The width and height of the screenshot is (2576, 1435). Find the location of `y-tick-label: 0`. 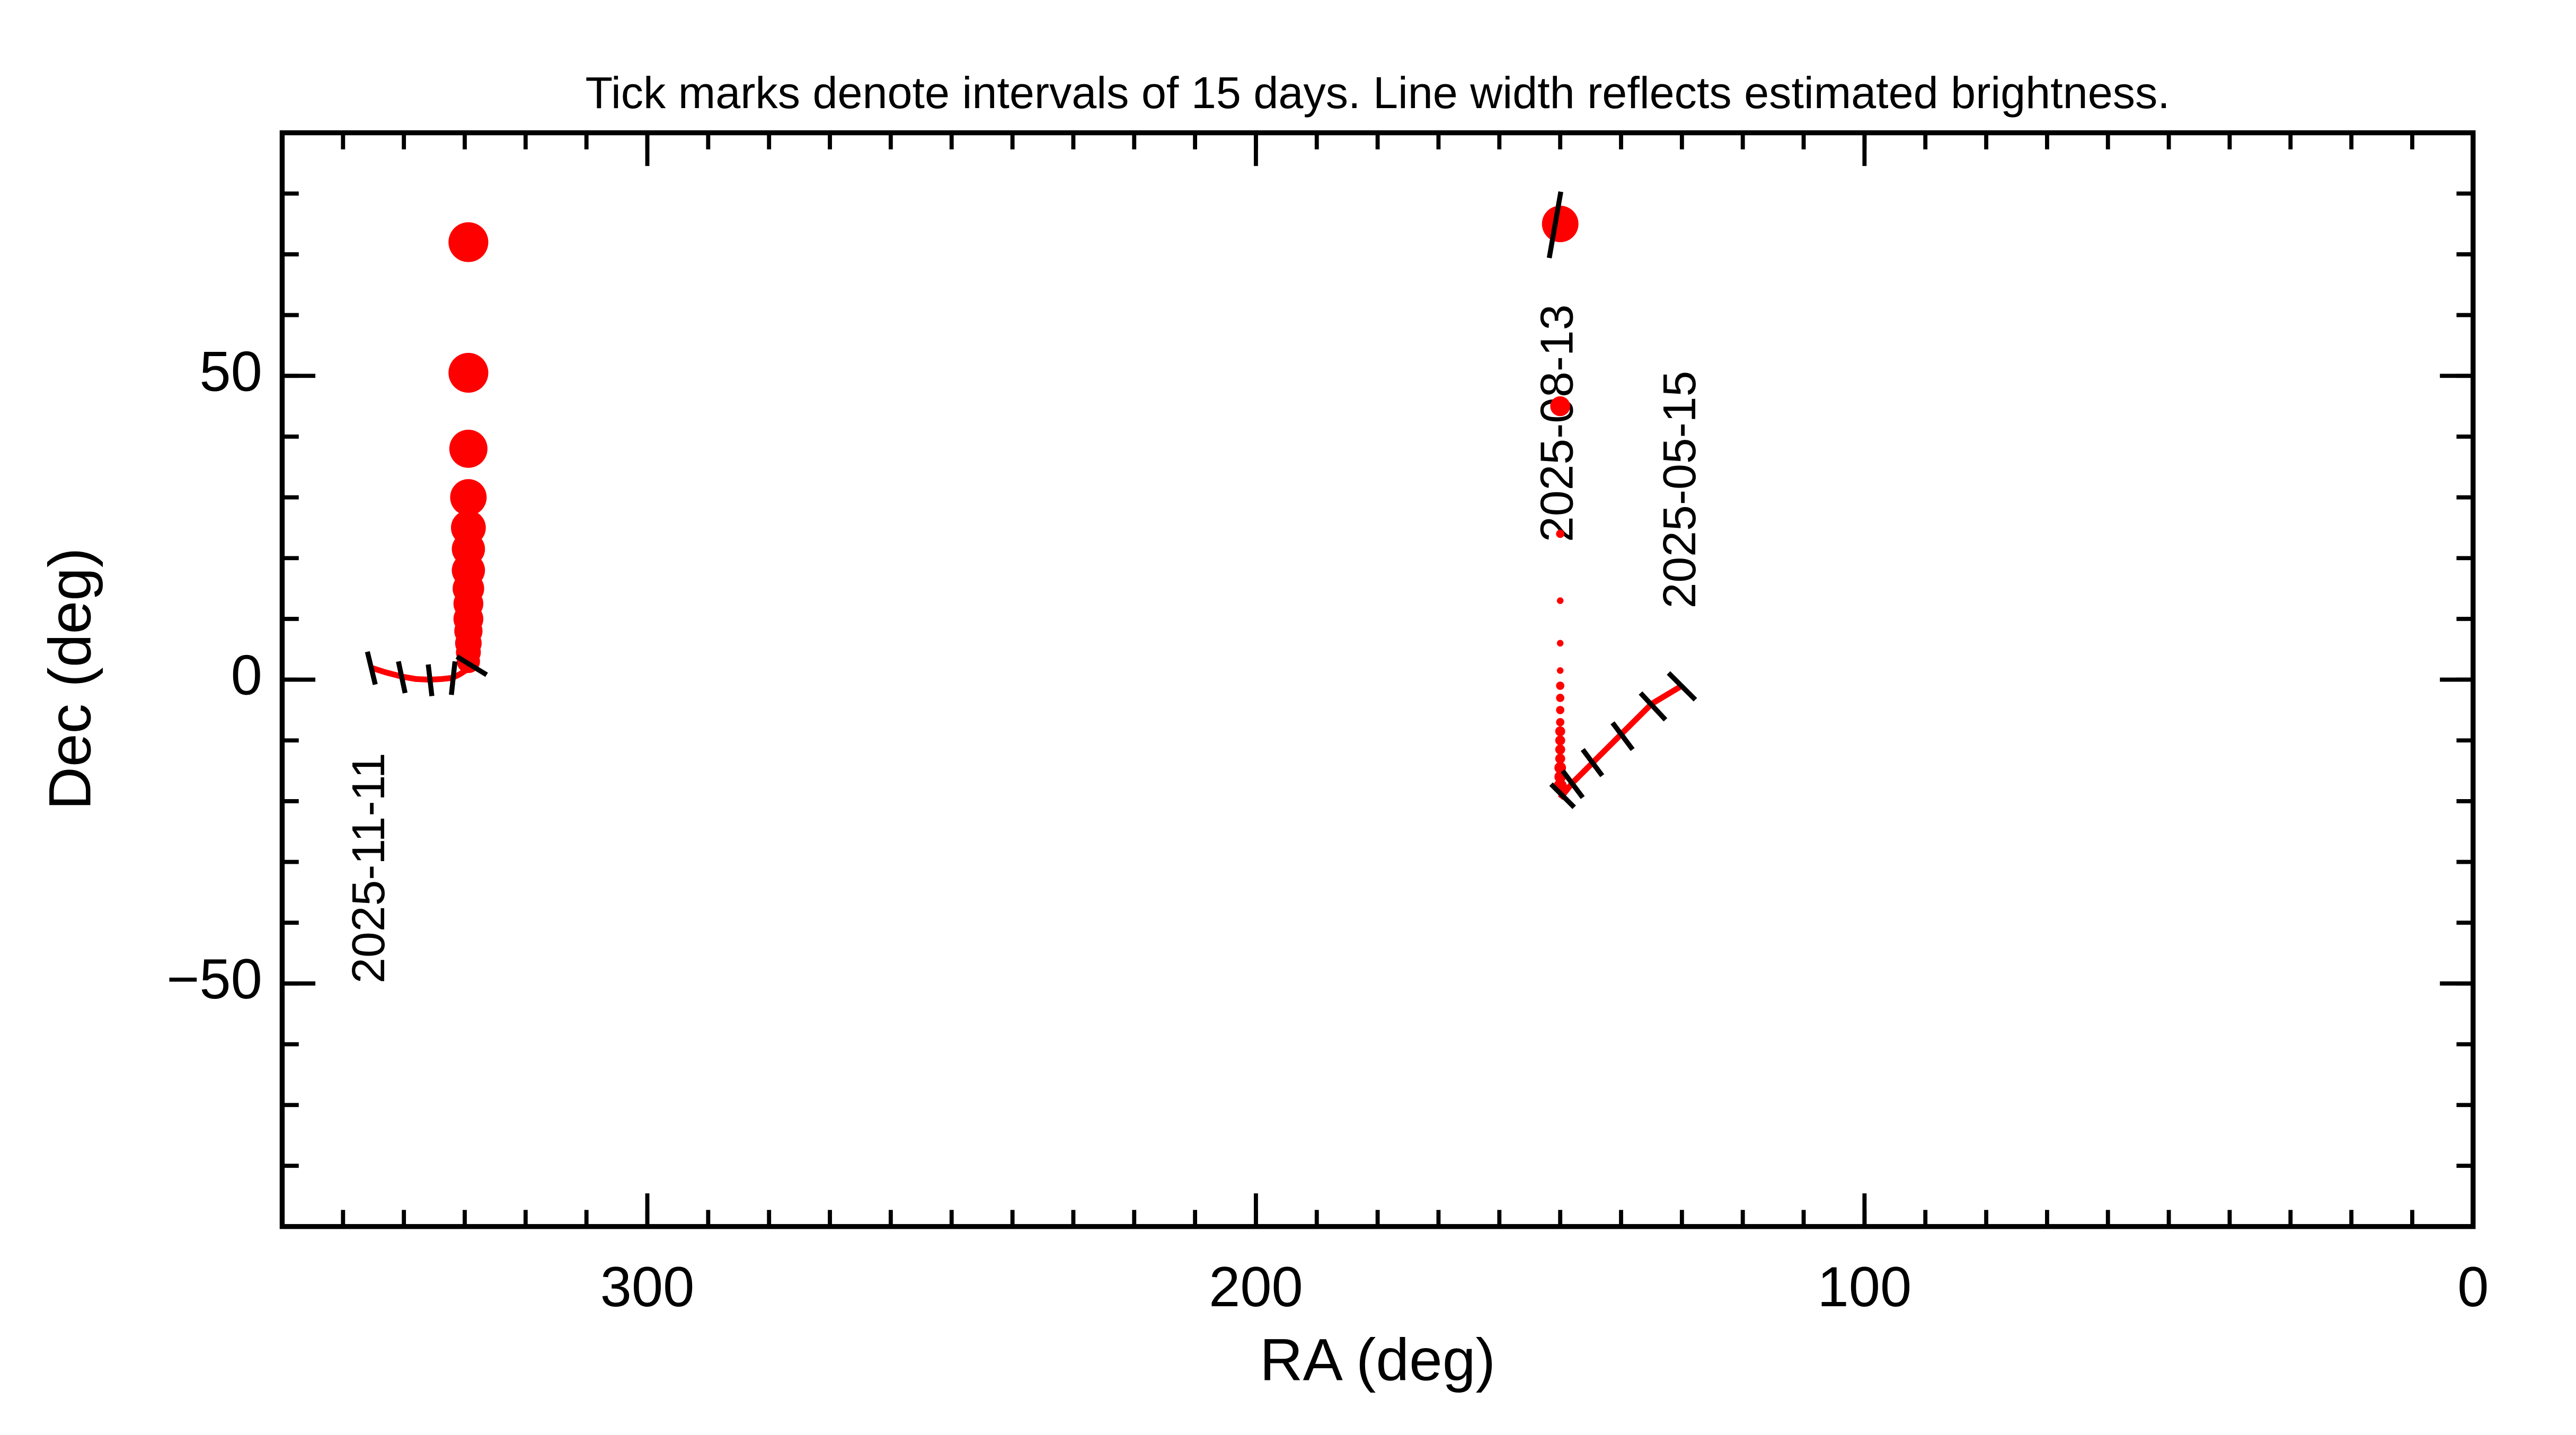

y-tick-label: 0 is located at coordinates (246, 675).